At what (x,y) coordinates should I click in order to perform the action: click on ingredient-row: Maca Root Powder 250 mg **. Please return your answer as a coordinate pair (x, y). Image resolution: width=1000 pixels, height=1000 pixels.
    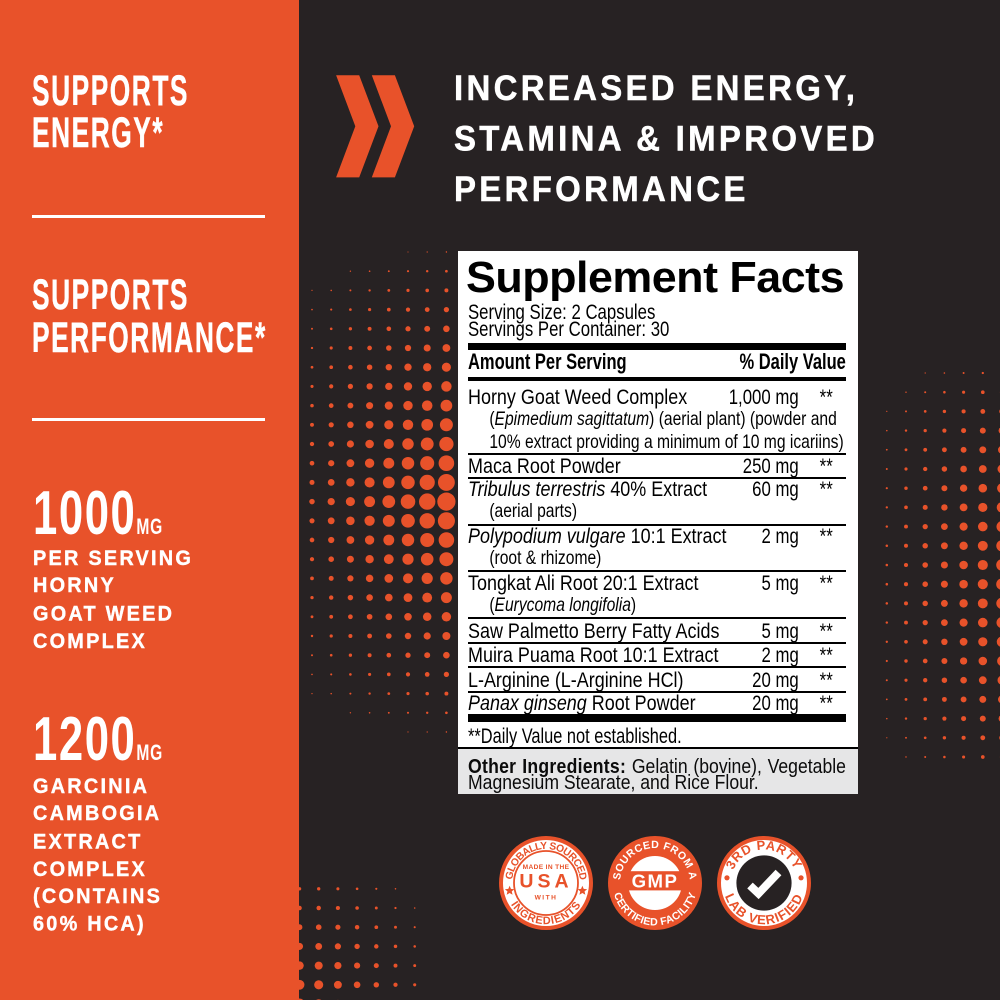
    Looking at the image, I should click on (657, 466).